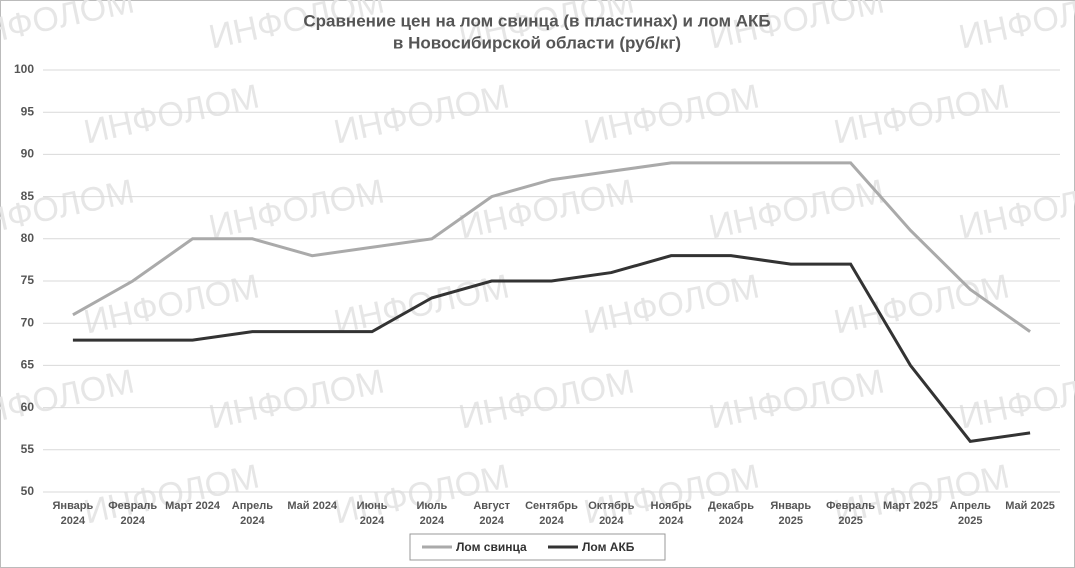 The height and width of the screenshot is (568, 1075). Describe the element at coordinates (491, 513) in the screenshot. I see `x-tick-label: Август 2024` at that location.